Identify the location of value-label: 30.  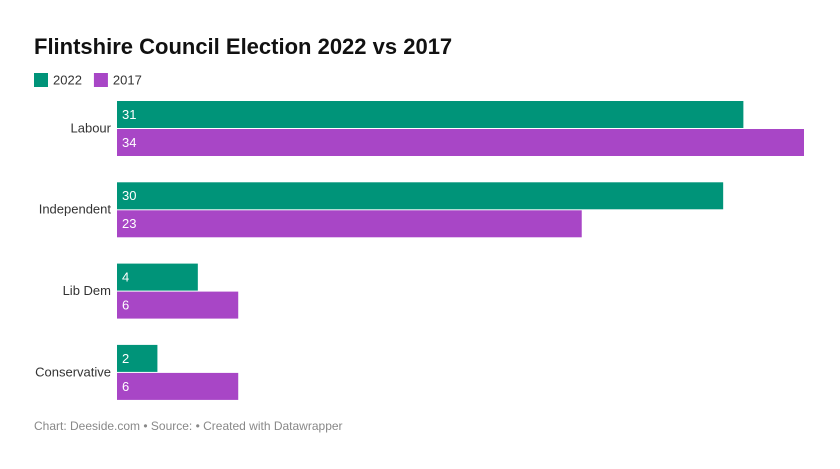
(129, 195).